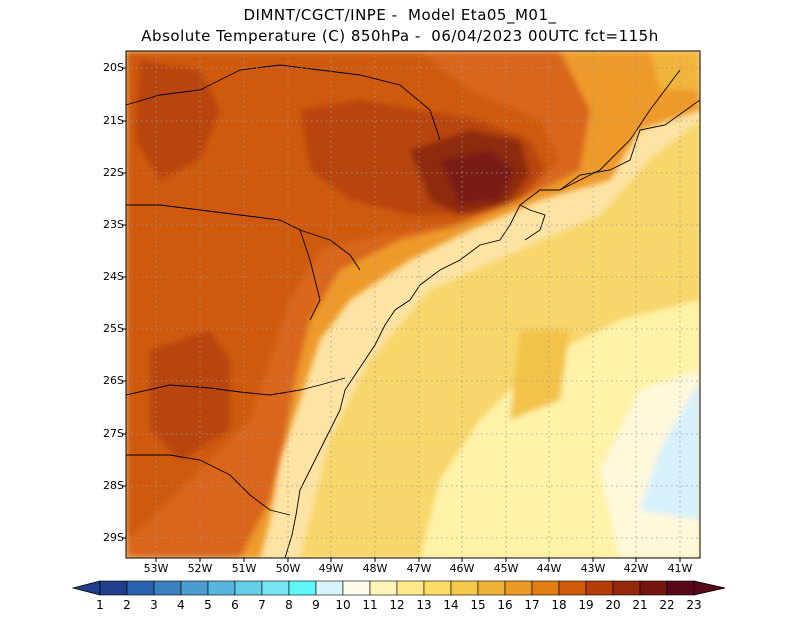 This screenshot has height=618, width=800. Describe the element at coordinates (419, 568) in the screenshot. I see `lon-label: 47W` at that location.